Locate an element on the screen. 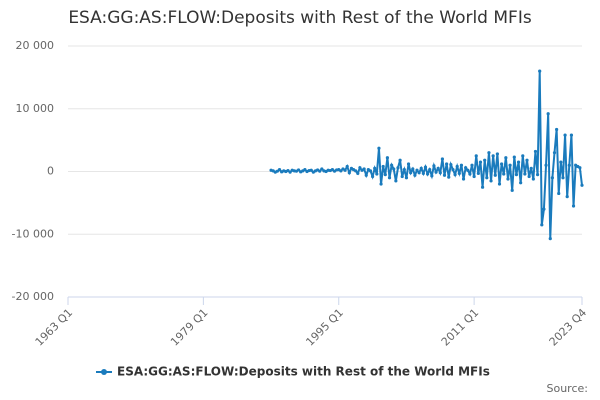 The height and width of the screenshot is (400, 600). x-tick-label: 1979 Q1 is located at coordinates (189, 327).